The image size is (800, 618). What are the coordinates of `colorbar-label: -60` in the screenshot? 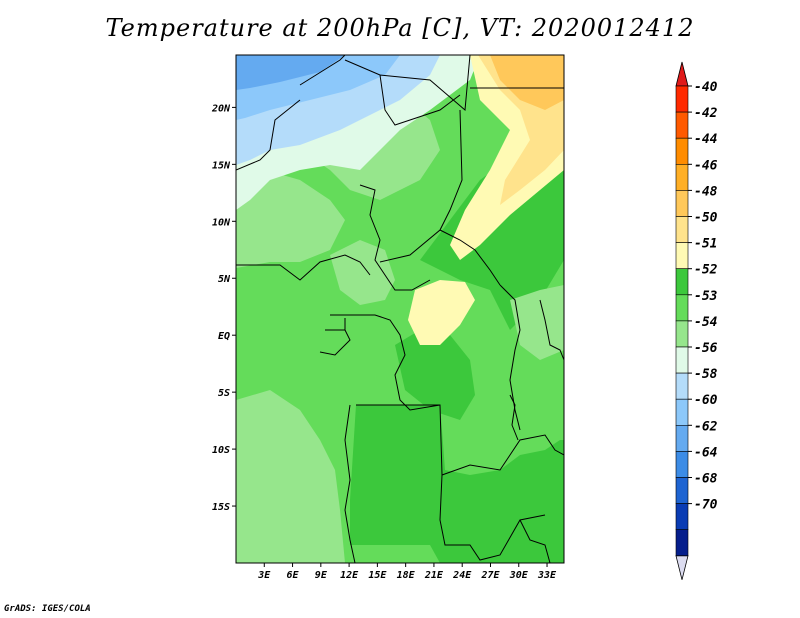 It's located at (706, 400).